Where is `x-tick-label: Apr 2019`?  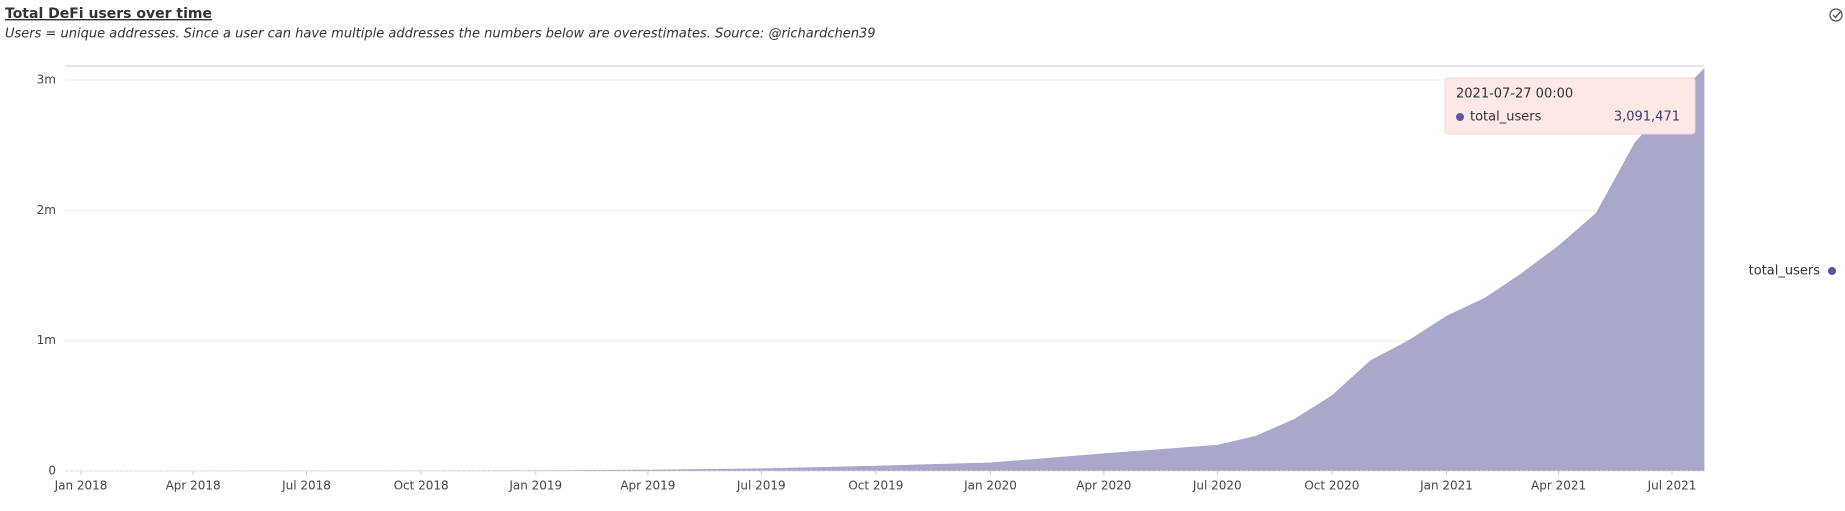
x-tick-label: Apr 2019 is located at coordinates (647, 486).